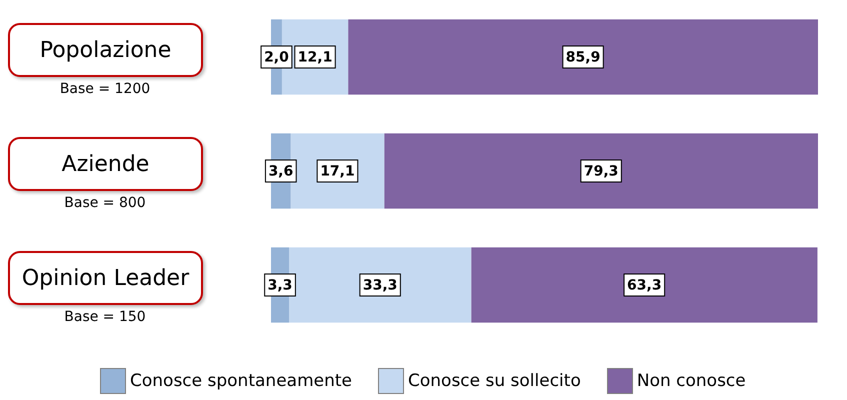 Image resolution: width=847 pixels, height=400 pixels. I want to click on text: Base = 150, so click(105, 317).